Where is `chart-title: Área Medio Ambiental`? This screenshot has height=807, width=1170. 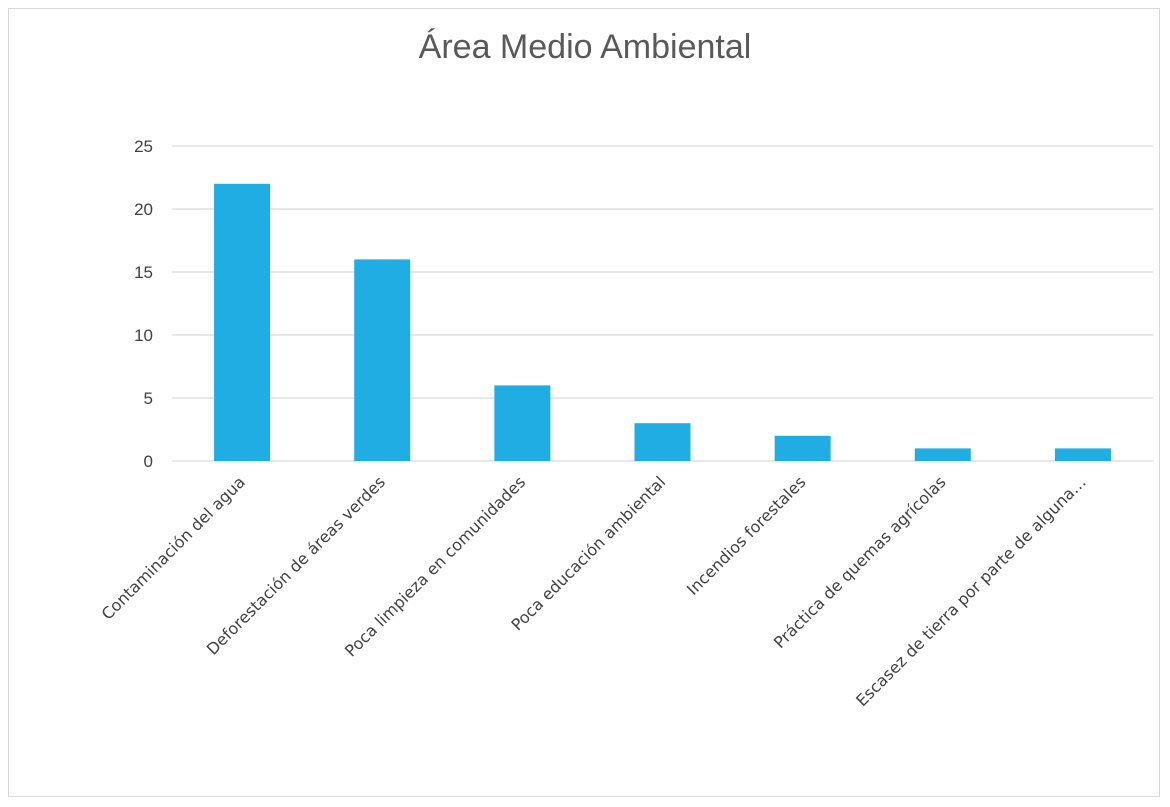 chart-title: Área Medio Ambiental is located at coordinates (585, 47).